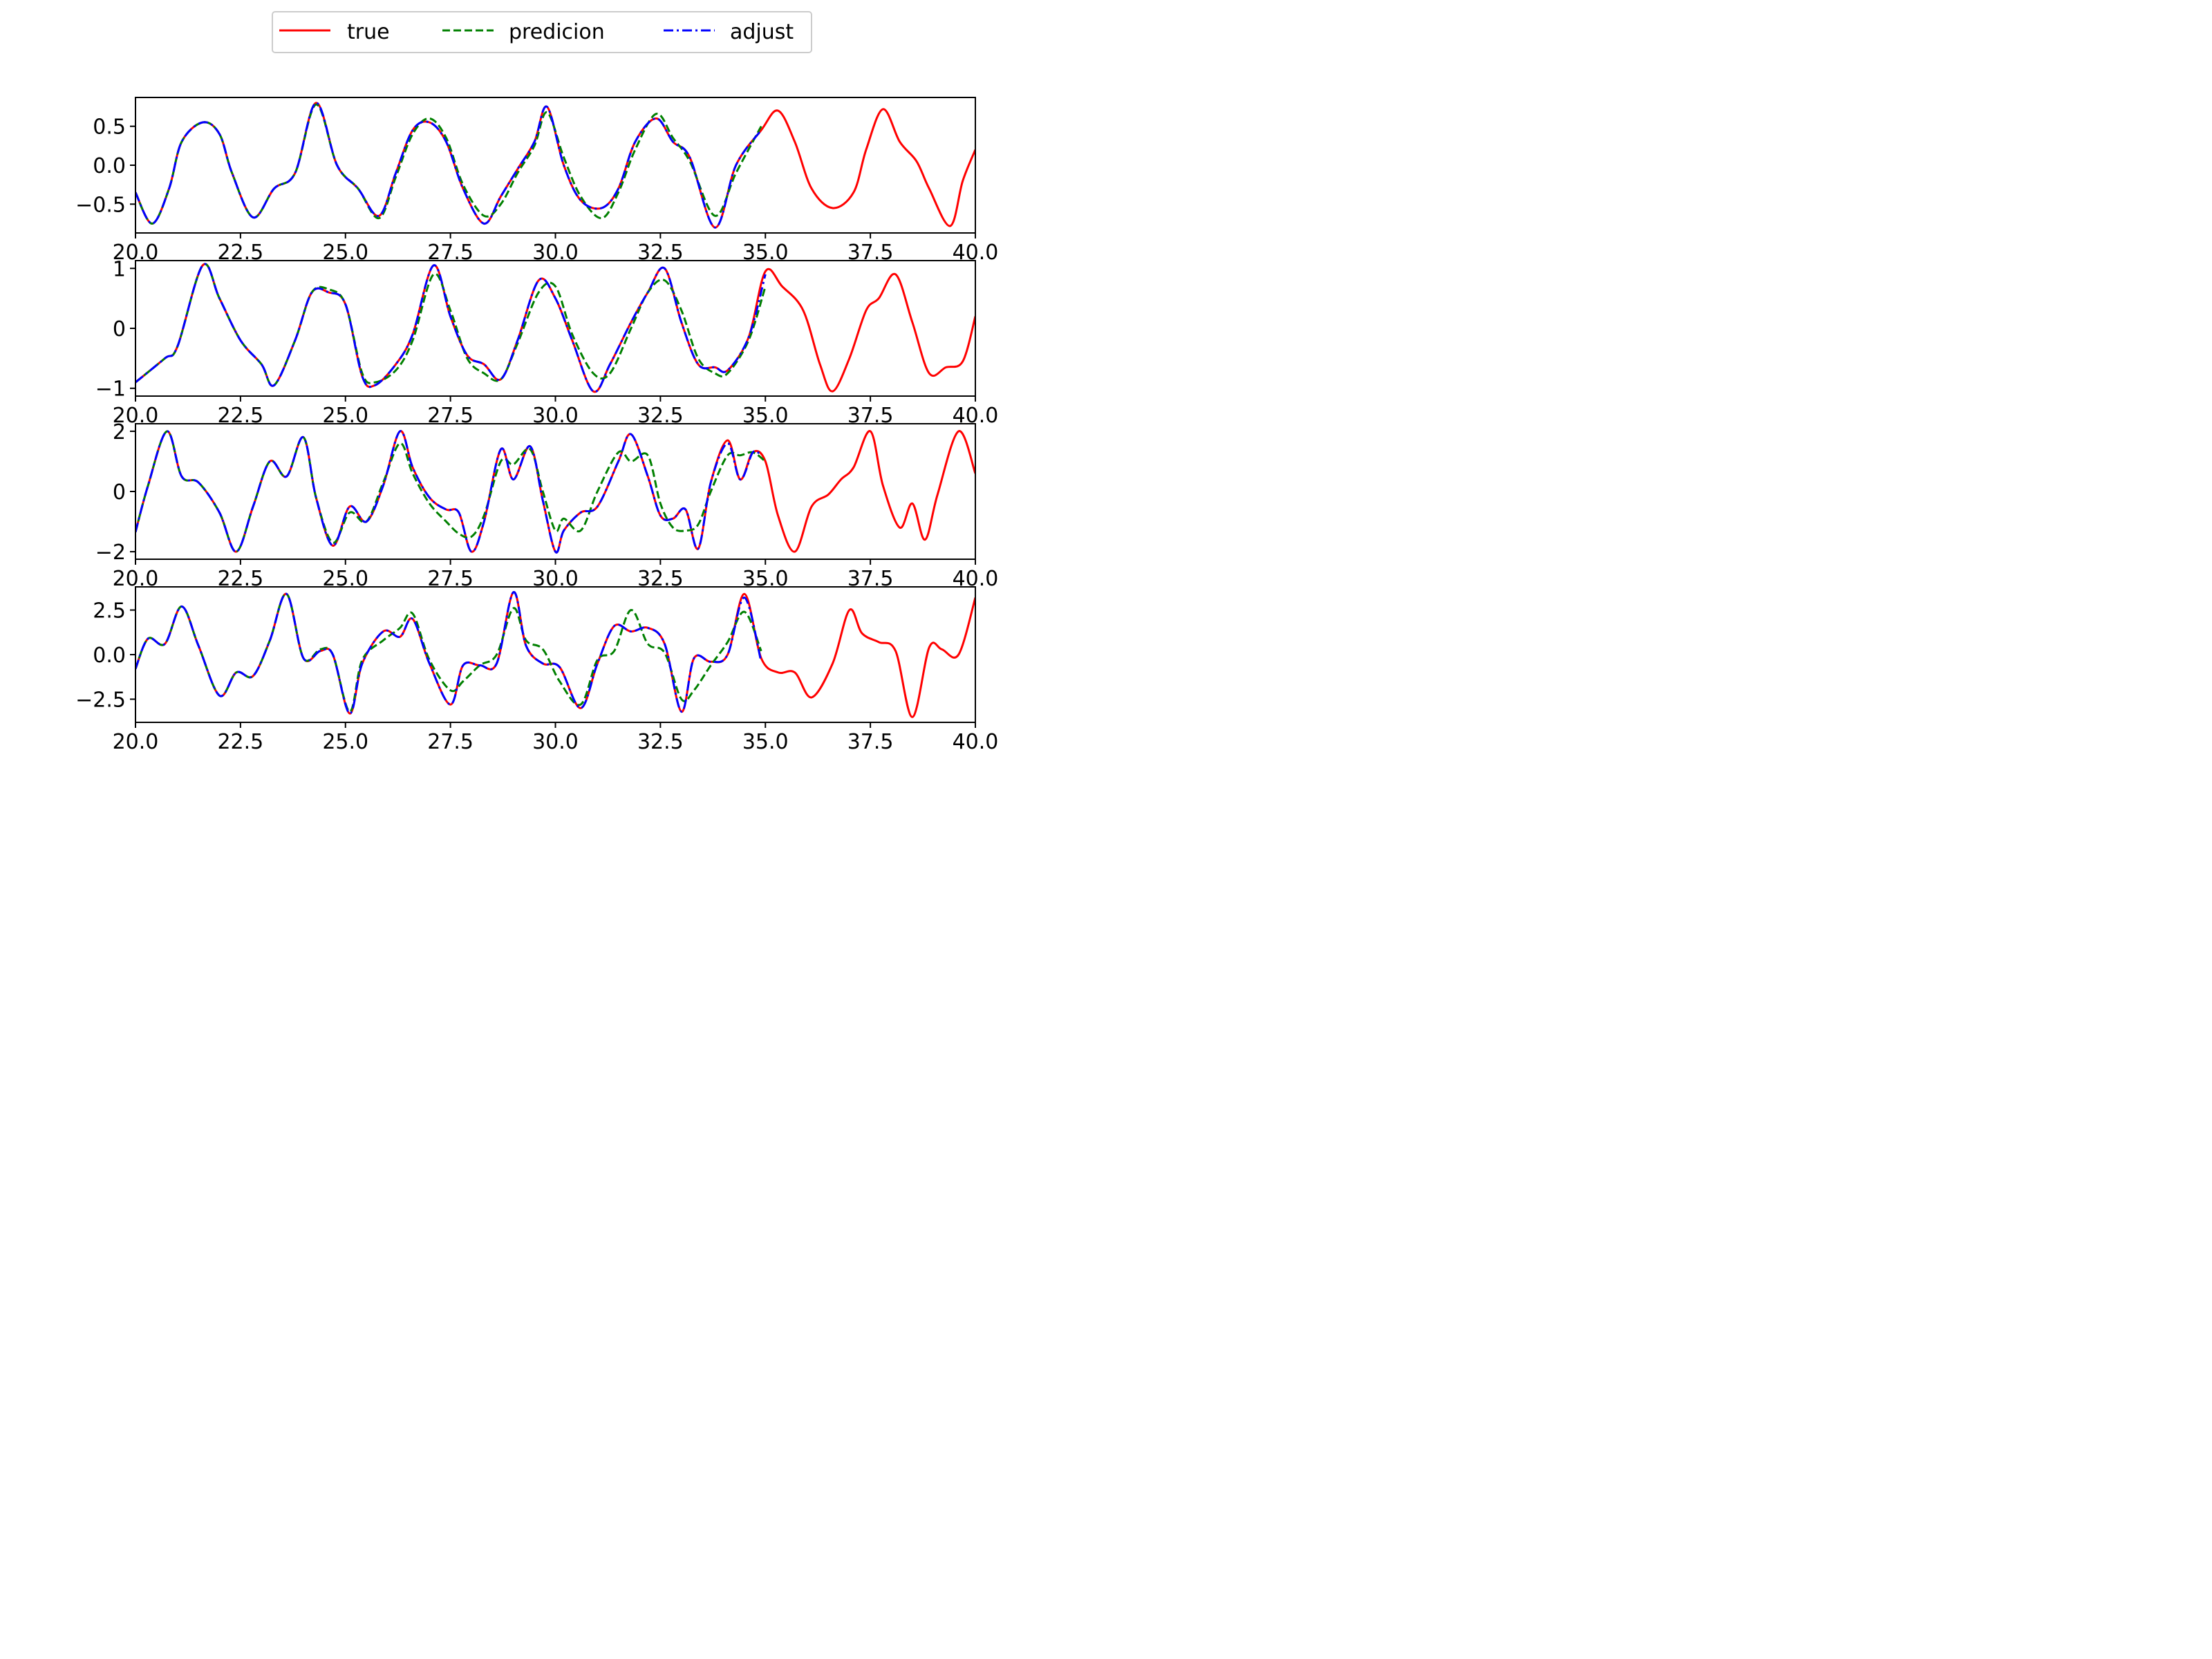  What do you see at coordinates (136, 742) in the screenshot?
I see `x-tick-label: 20.0` at bounding box center [136, 742].